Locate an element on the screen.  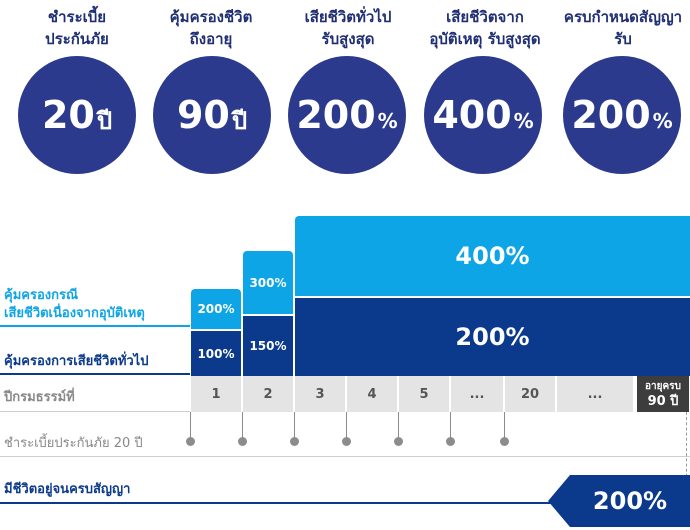
header-death-accident: เสียชีวิตจาก อุบัติเหตุ รับสูงสุด is located at coordinates (485, 28).